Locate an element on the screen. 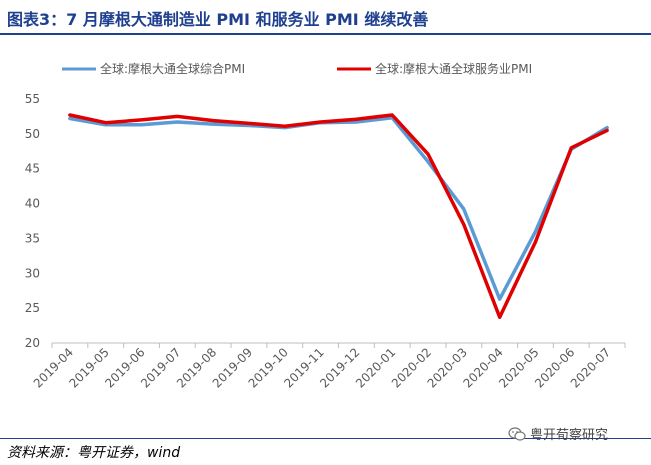 The width and height of the screenshot is (651, 465). y-tick-label: 45 is located at coordinates (32, 169).